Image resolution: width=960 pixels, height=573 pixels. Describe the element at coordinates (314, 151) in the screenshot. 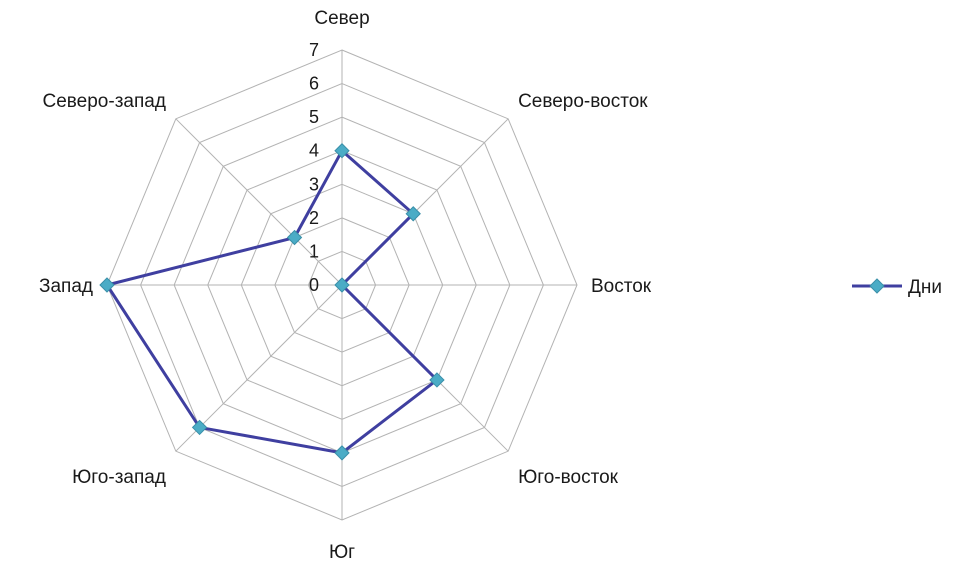

I see `tick-label-4: 4` at that location.